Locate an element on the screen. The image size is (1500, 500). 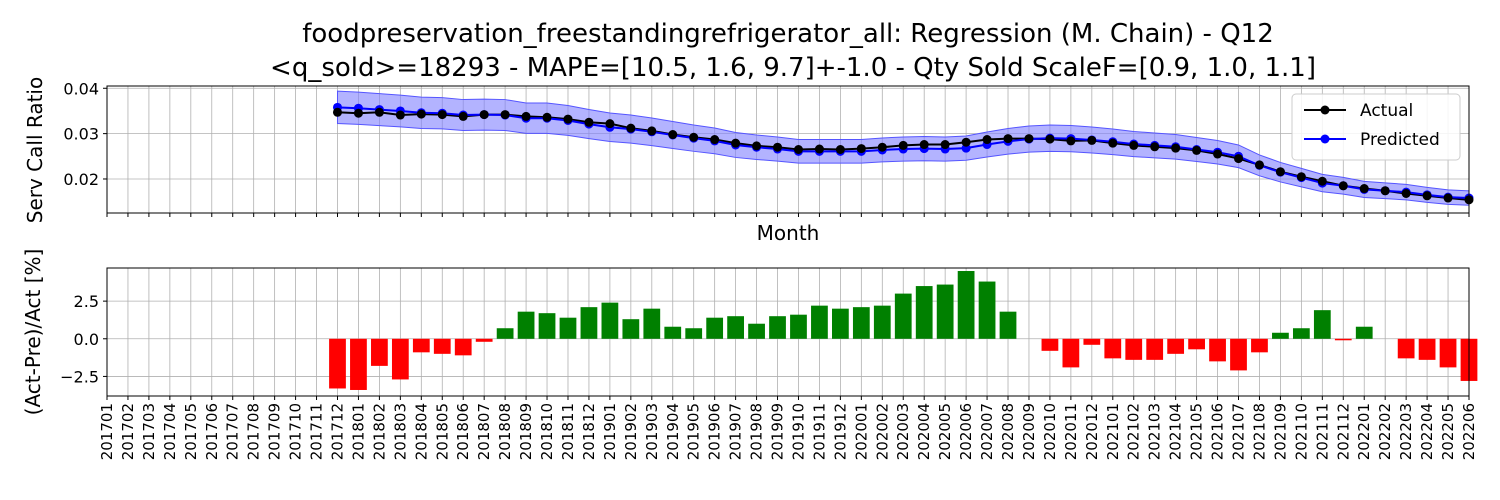
x-tick-label: 202205 is located at coordinates (1448, 431).